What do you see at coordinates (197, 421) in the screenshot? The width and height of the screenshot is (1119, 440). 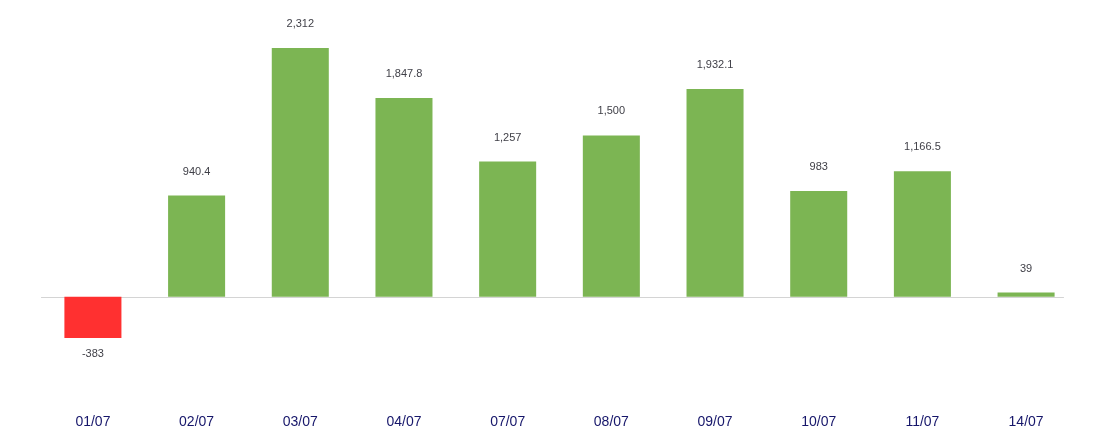 I see `x-tick-label: 02/07` at bounding box center [197, 421].